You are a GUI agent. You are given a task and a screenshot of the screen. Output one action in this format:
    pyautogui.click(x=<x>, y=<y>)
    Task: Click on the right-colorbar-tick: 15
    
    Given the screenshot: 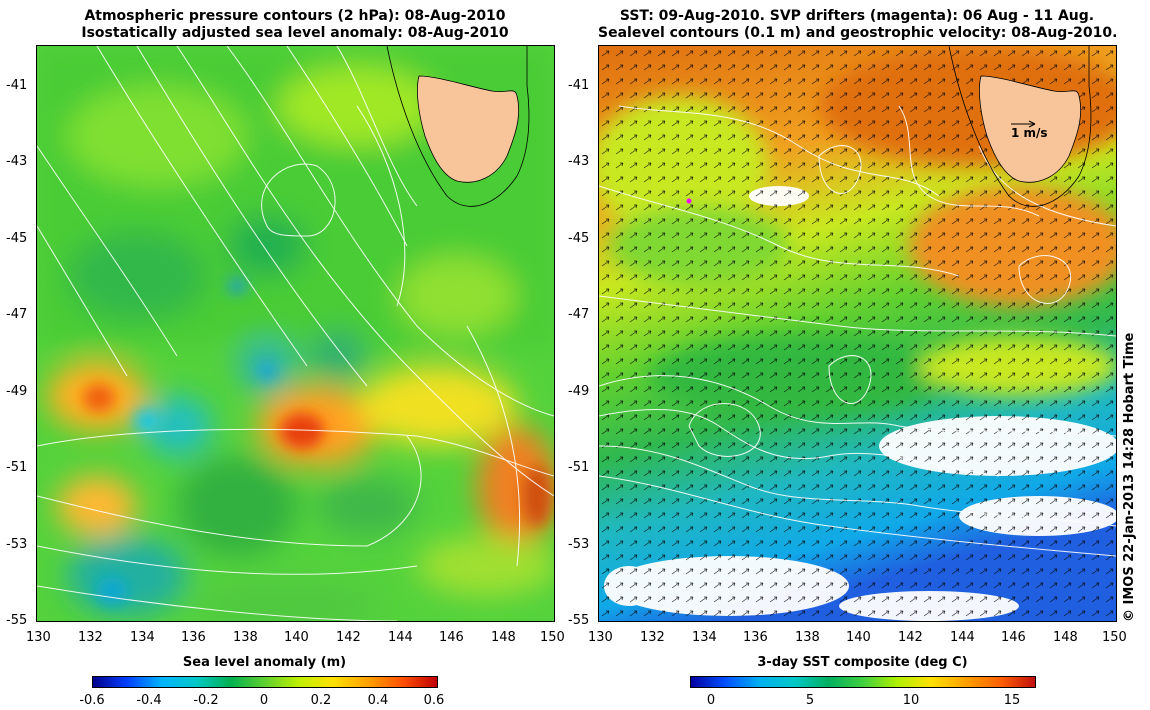 What is the action you would take?
    pyautogui.click(x=1012, y=700)
    